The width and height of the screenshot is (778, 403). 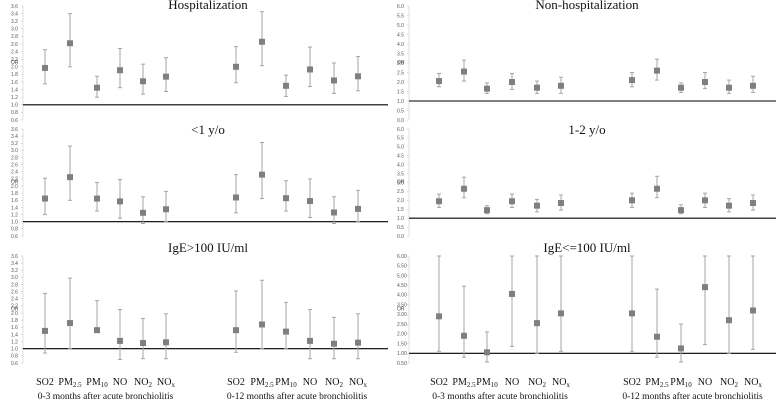 What do you see at coordinates (14, 137) in the screenshot?
I see `y-tick-label: 3.4` at bounding box center [14, 137].